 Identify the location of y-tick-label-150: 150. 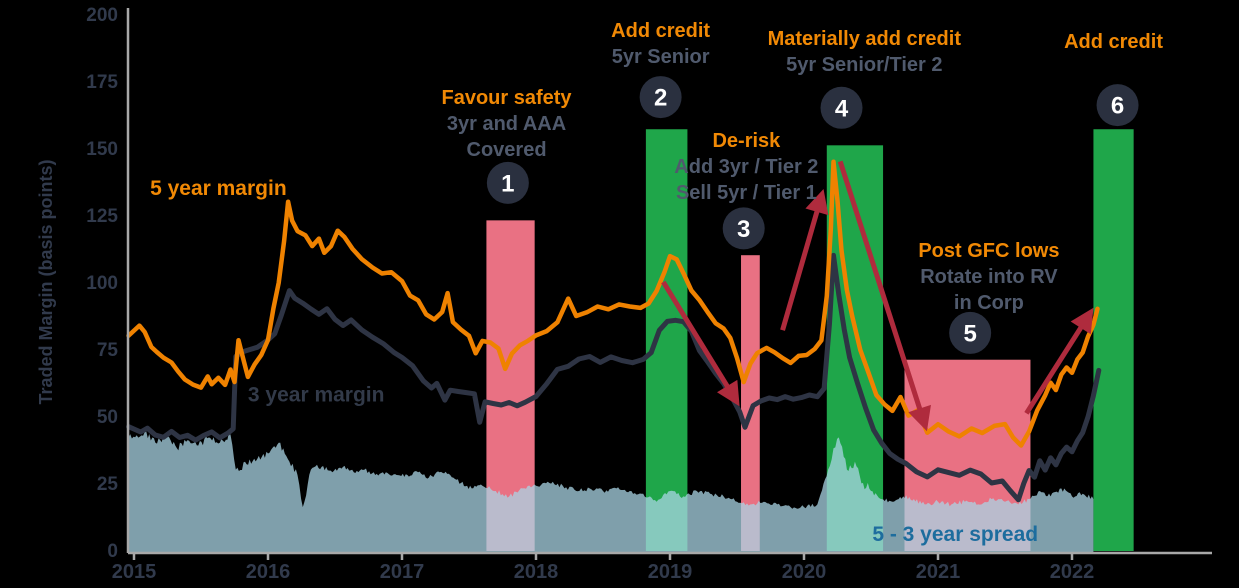
(102, 149).